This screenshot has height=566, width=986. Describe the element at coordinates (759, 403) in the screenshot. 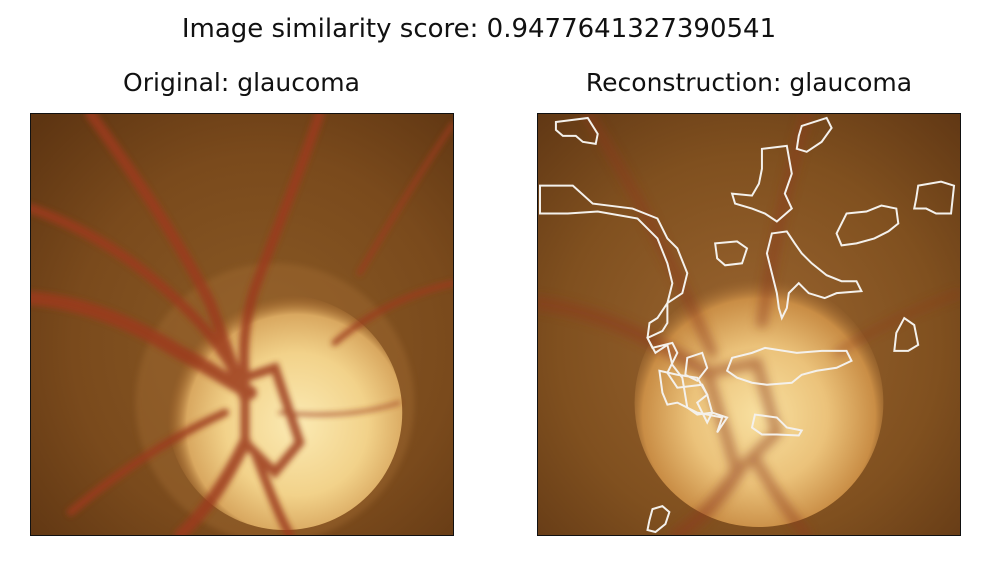

I see `optic-disc` at that location.